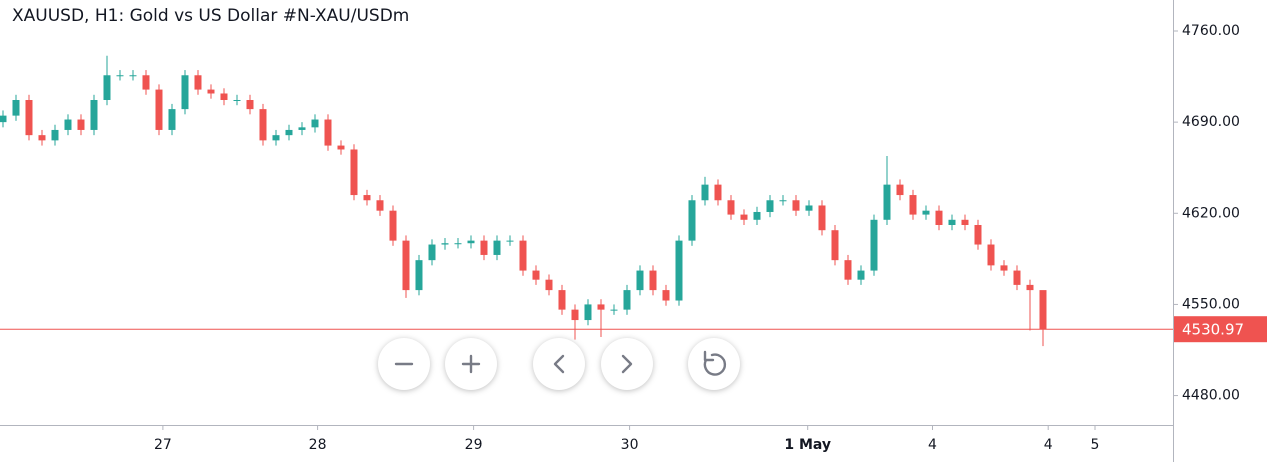 The height and width of the screenshot is (462, 1267). I want to click on zoom-in-button, so click(471, 364).